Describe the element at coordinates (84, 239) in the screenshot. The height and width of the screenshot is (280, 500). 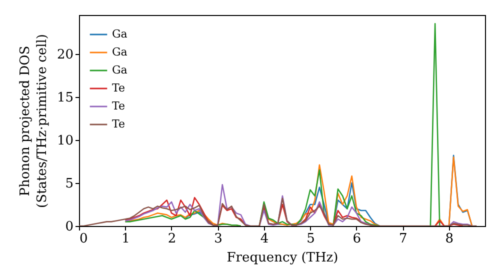
I see `x-tick-label: 0` at that location.